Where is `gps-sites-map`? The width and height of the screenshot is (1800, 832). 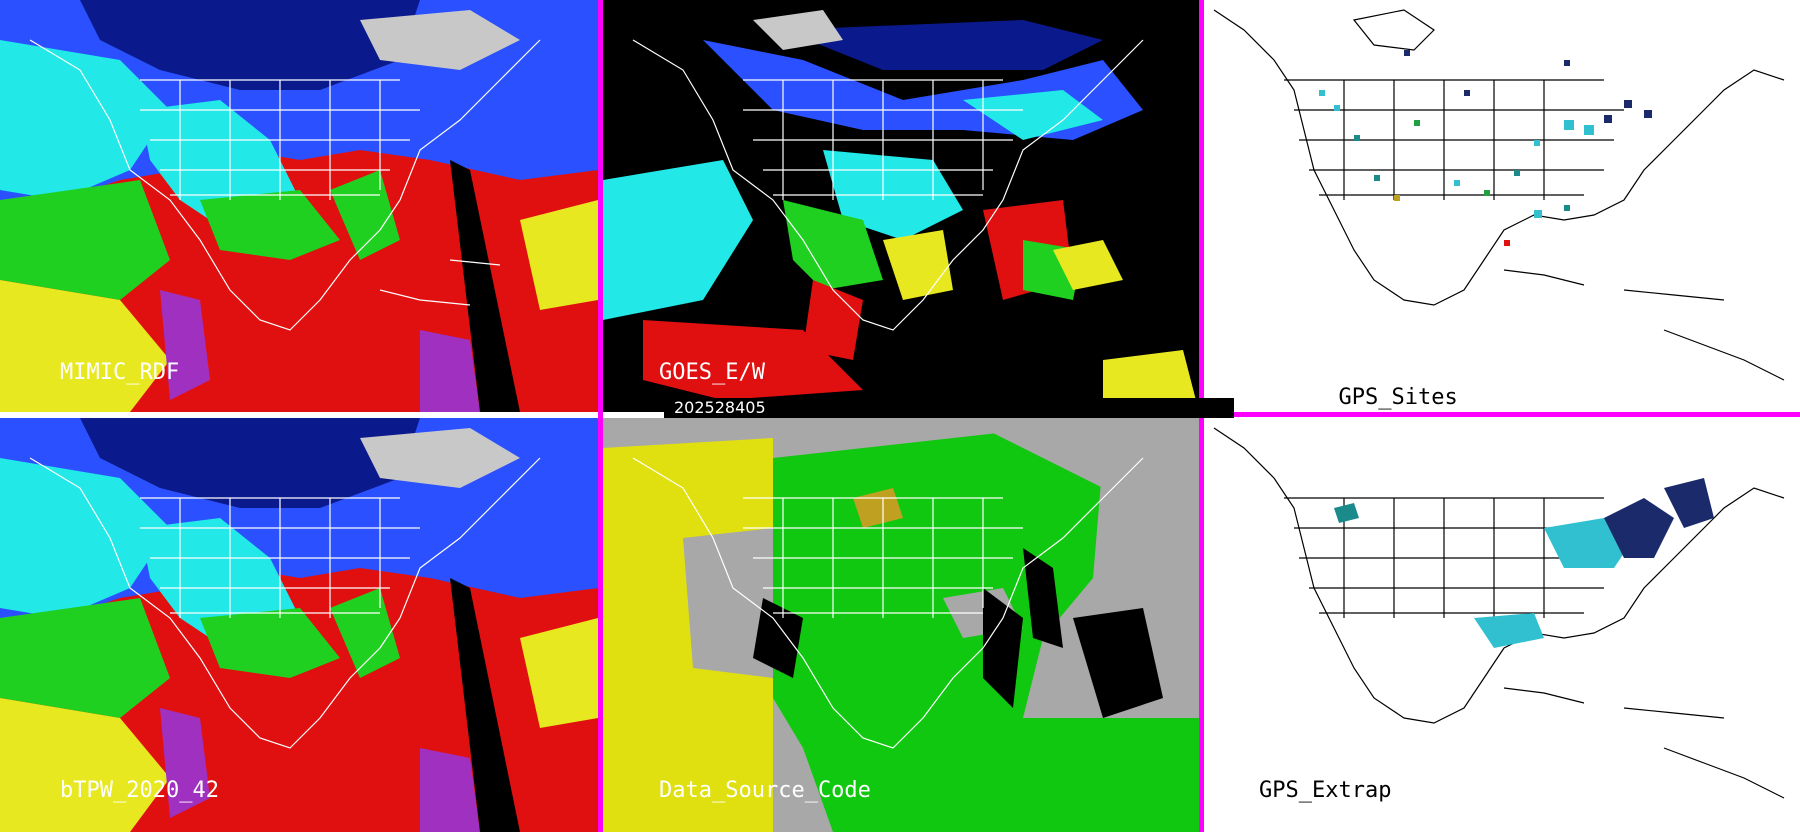 gps-sites-map is located at coordinates (1499, 195).